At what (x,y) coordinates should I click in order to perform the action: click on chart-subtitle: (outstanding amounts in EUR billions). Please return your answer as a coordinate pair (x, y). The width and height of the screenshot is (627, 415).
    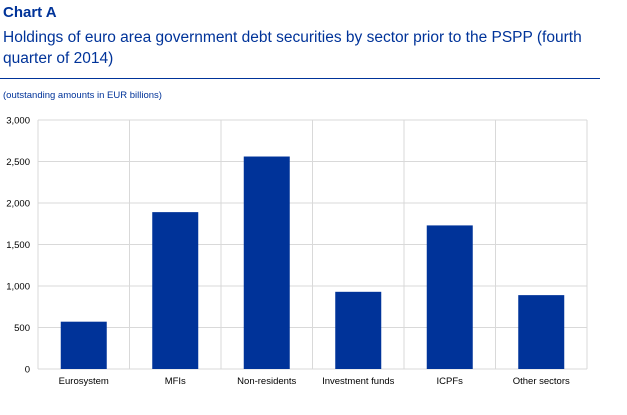
    Looking at the image, I should click on (82, 95).